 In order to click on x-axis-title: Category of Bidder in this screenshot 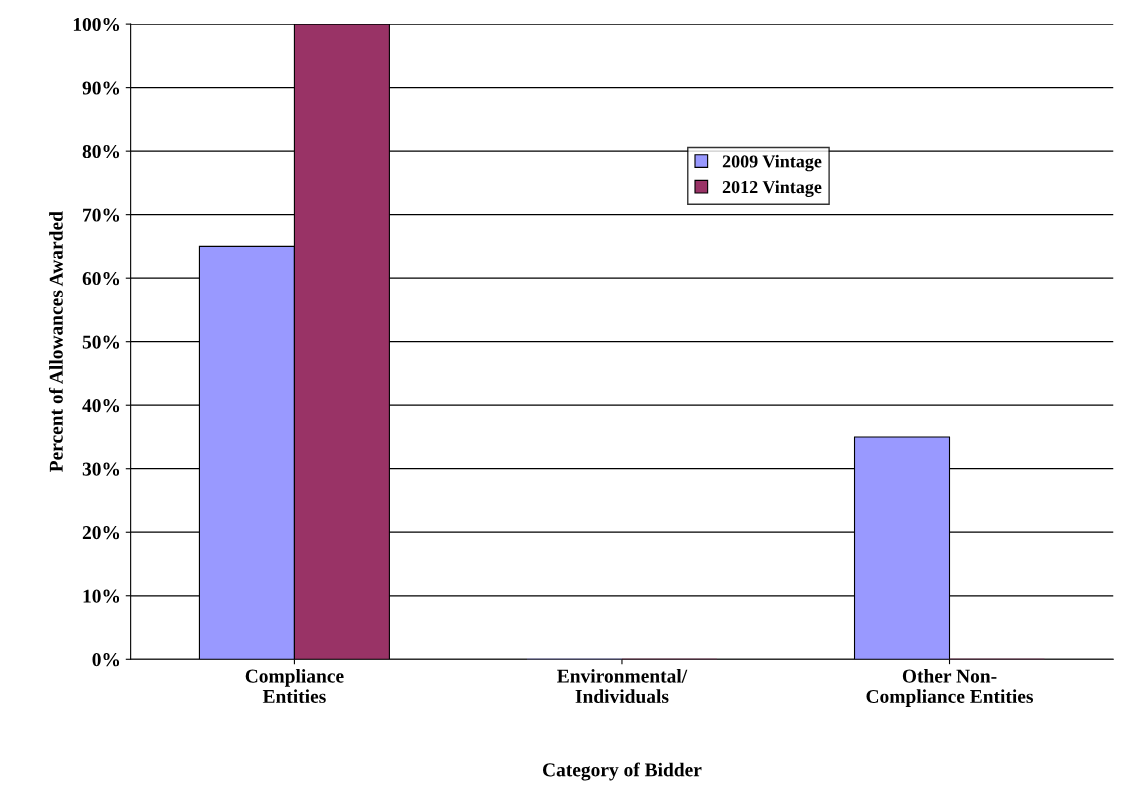, I will do `click(622, 771)`.